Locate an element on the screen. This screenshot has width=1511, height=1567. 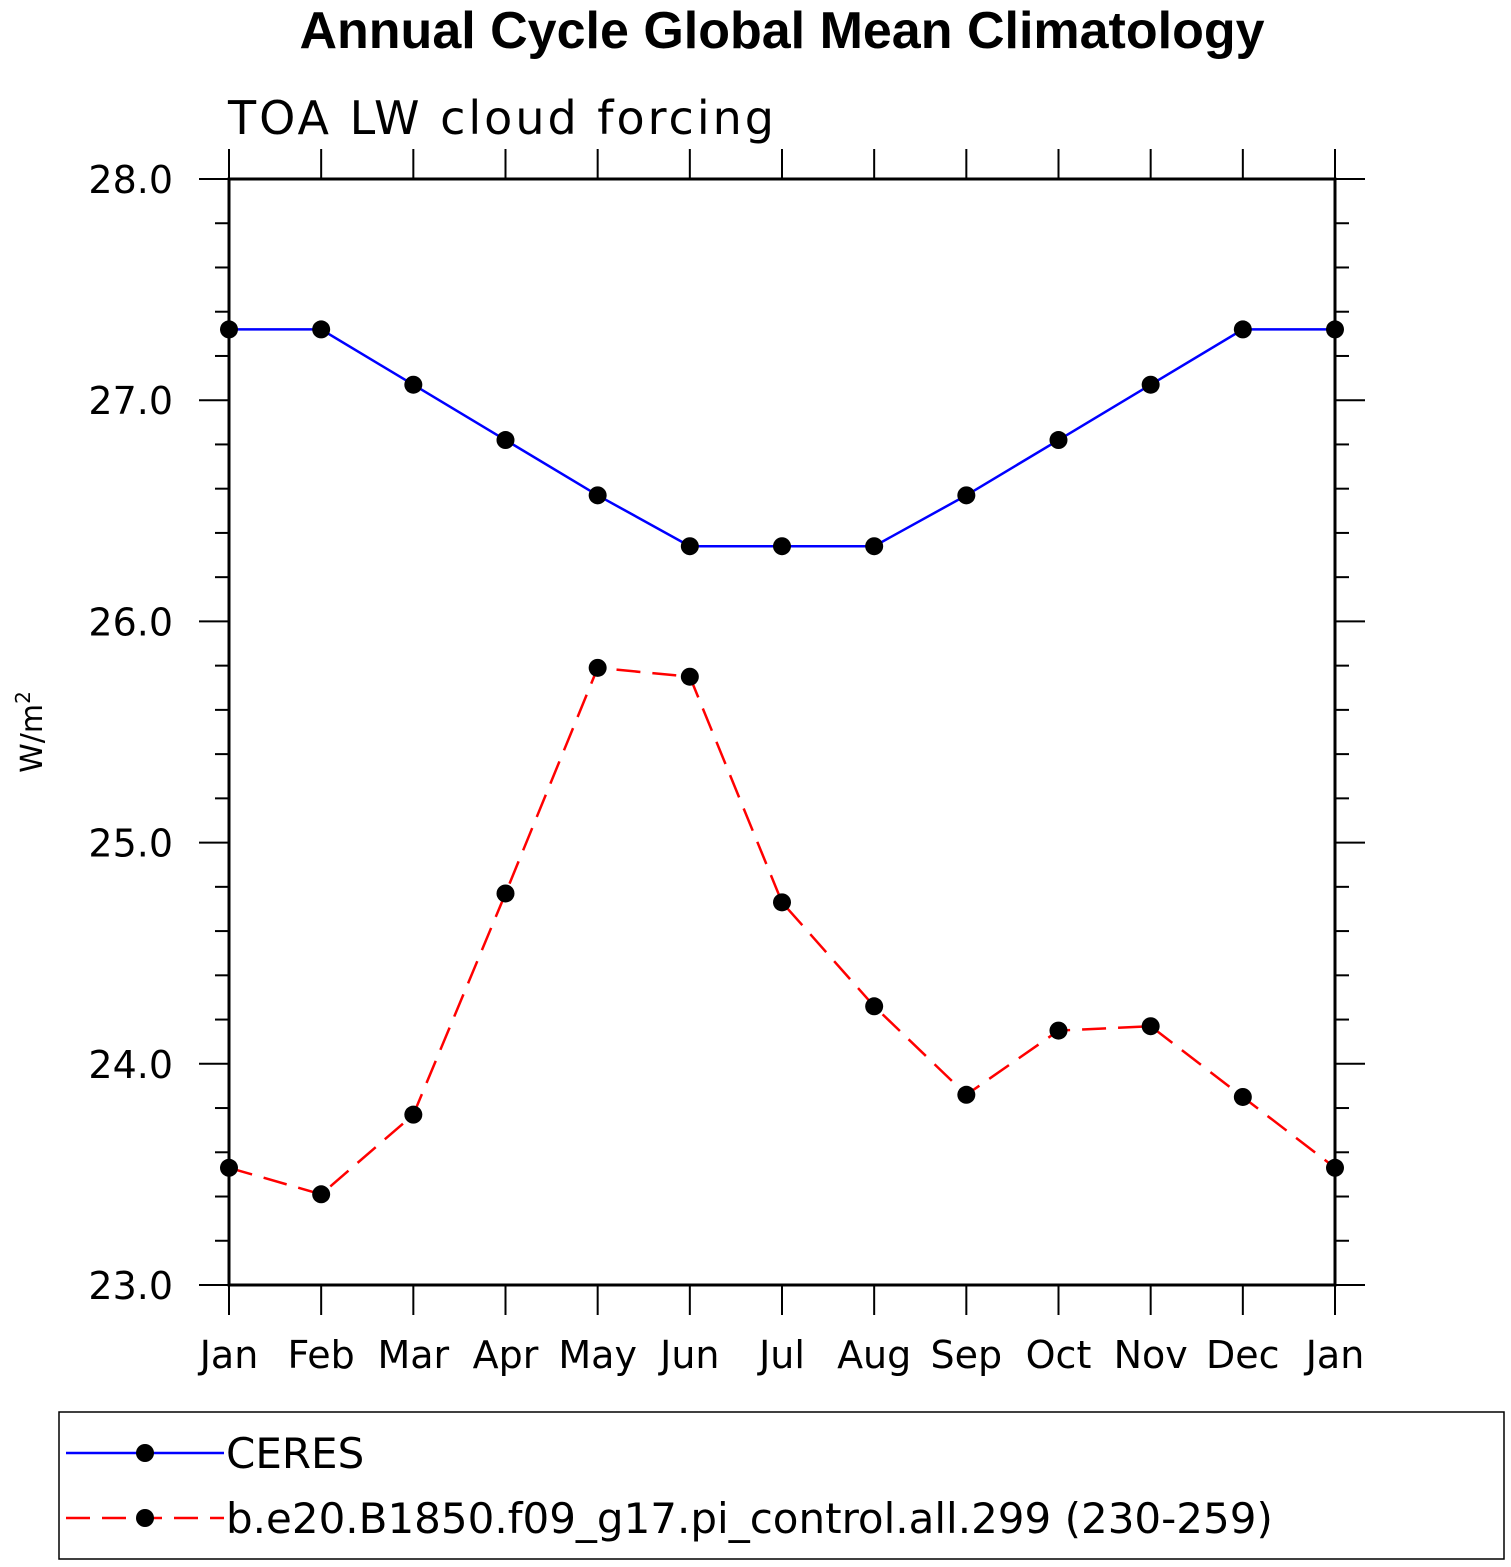
svg-text: W/m2 is located at coordinates (30, 732).